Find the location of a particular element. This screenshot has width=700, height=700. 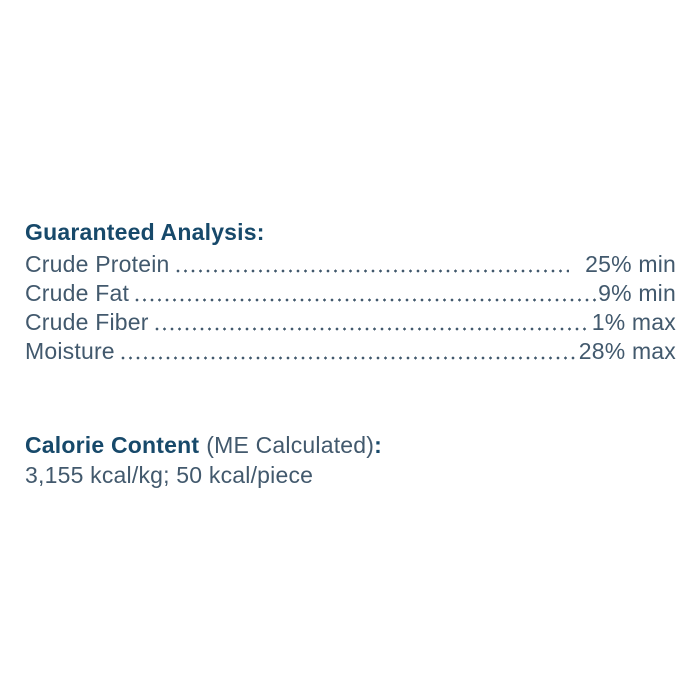

row-label: Moisture is located at coordinates (70, 351).